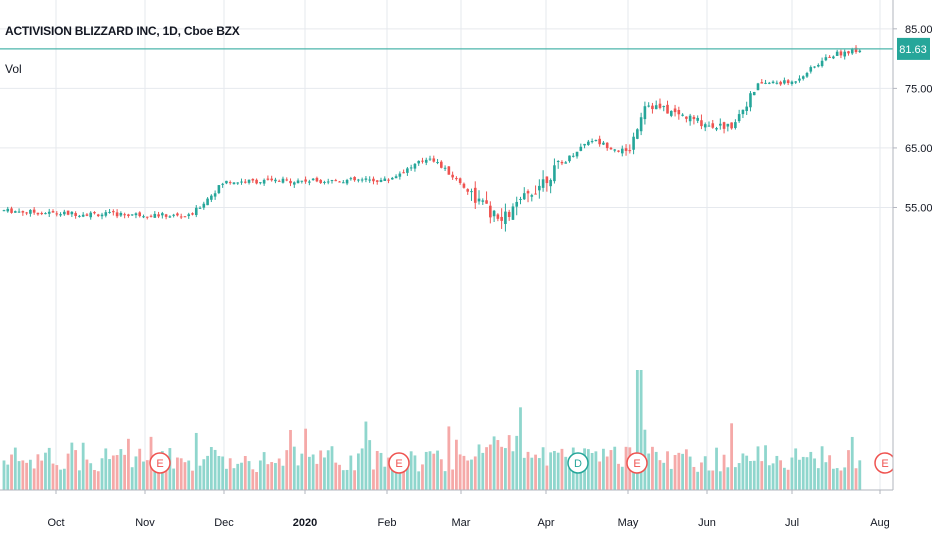  I want to click on x-tick-label: Apr, so click(545, 523).